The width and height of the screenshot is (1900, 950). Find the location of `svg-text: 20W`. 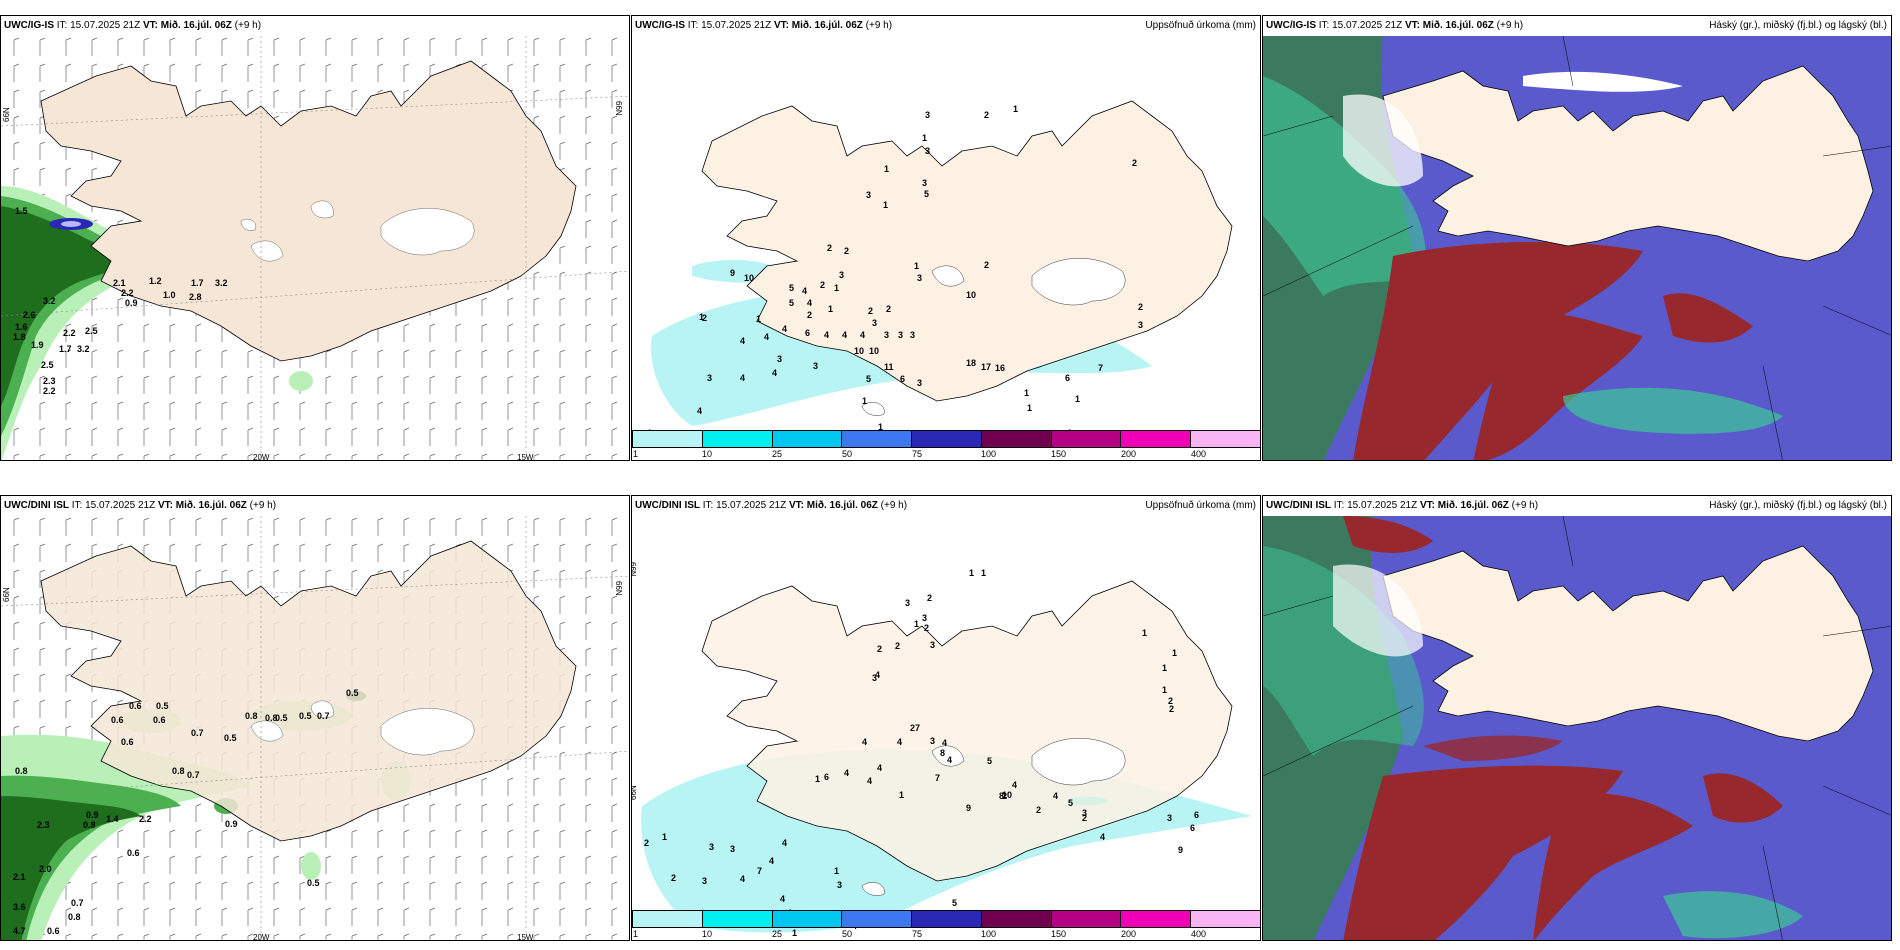

svg-text: 20W is located at coordinates (261, 937).